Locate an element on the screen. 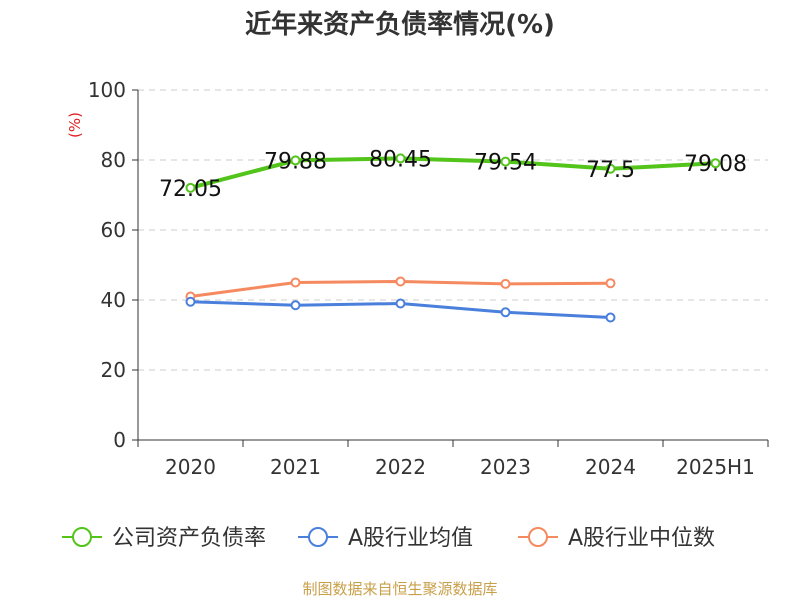 This screenshot has width=800, height=600. data-label: 79.08 is located at coordinates (715, 164).